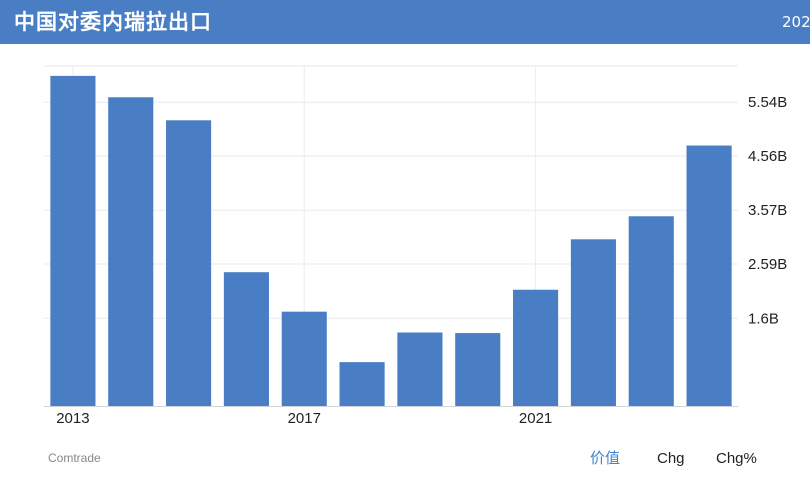 The image size is (810, 486). Describe the element at coordinates (767, 210) in the screenshot. I see `y-tick-label: 3.57B` at that location.